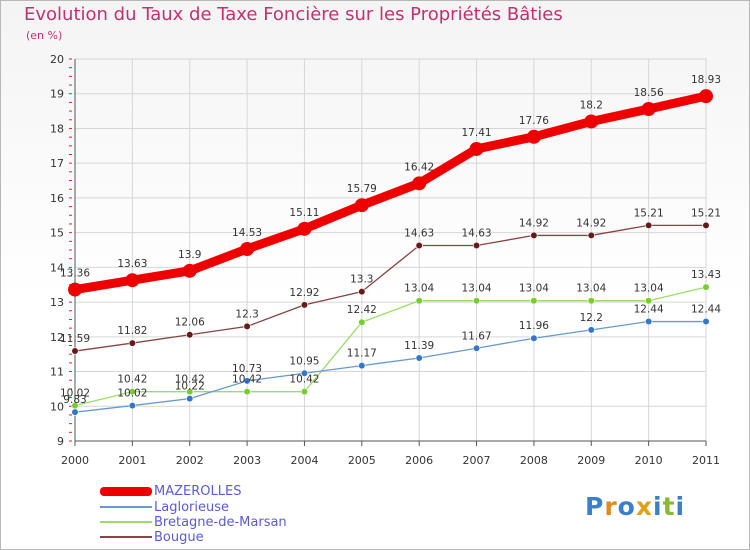 This screenshot has width=750, height=550. I want to click on x-tick-label: 2009, so click(591, 460).